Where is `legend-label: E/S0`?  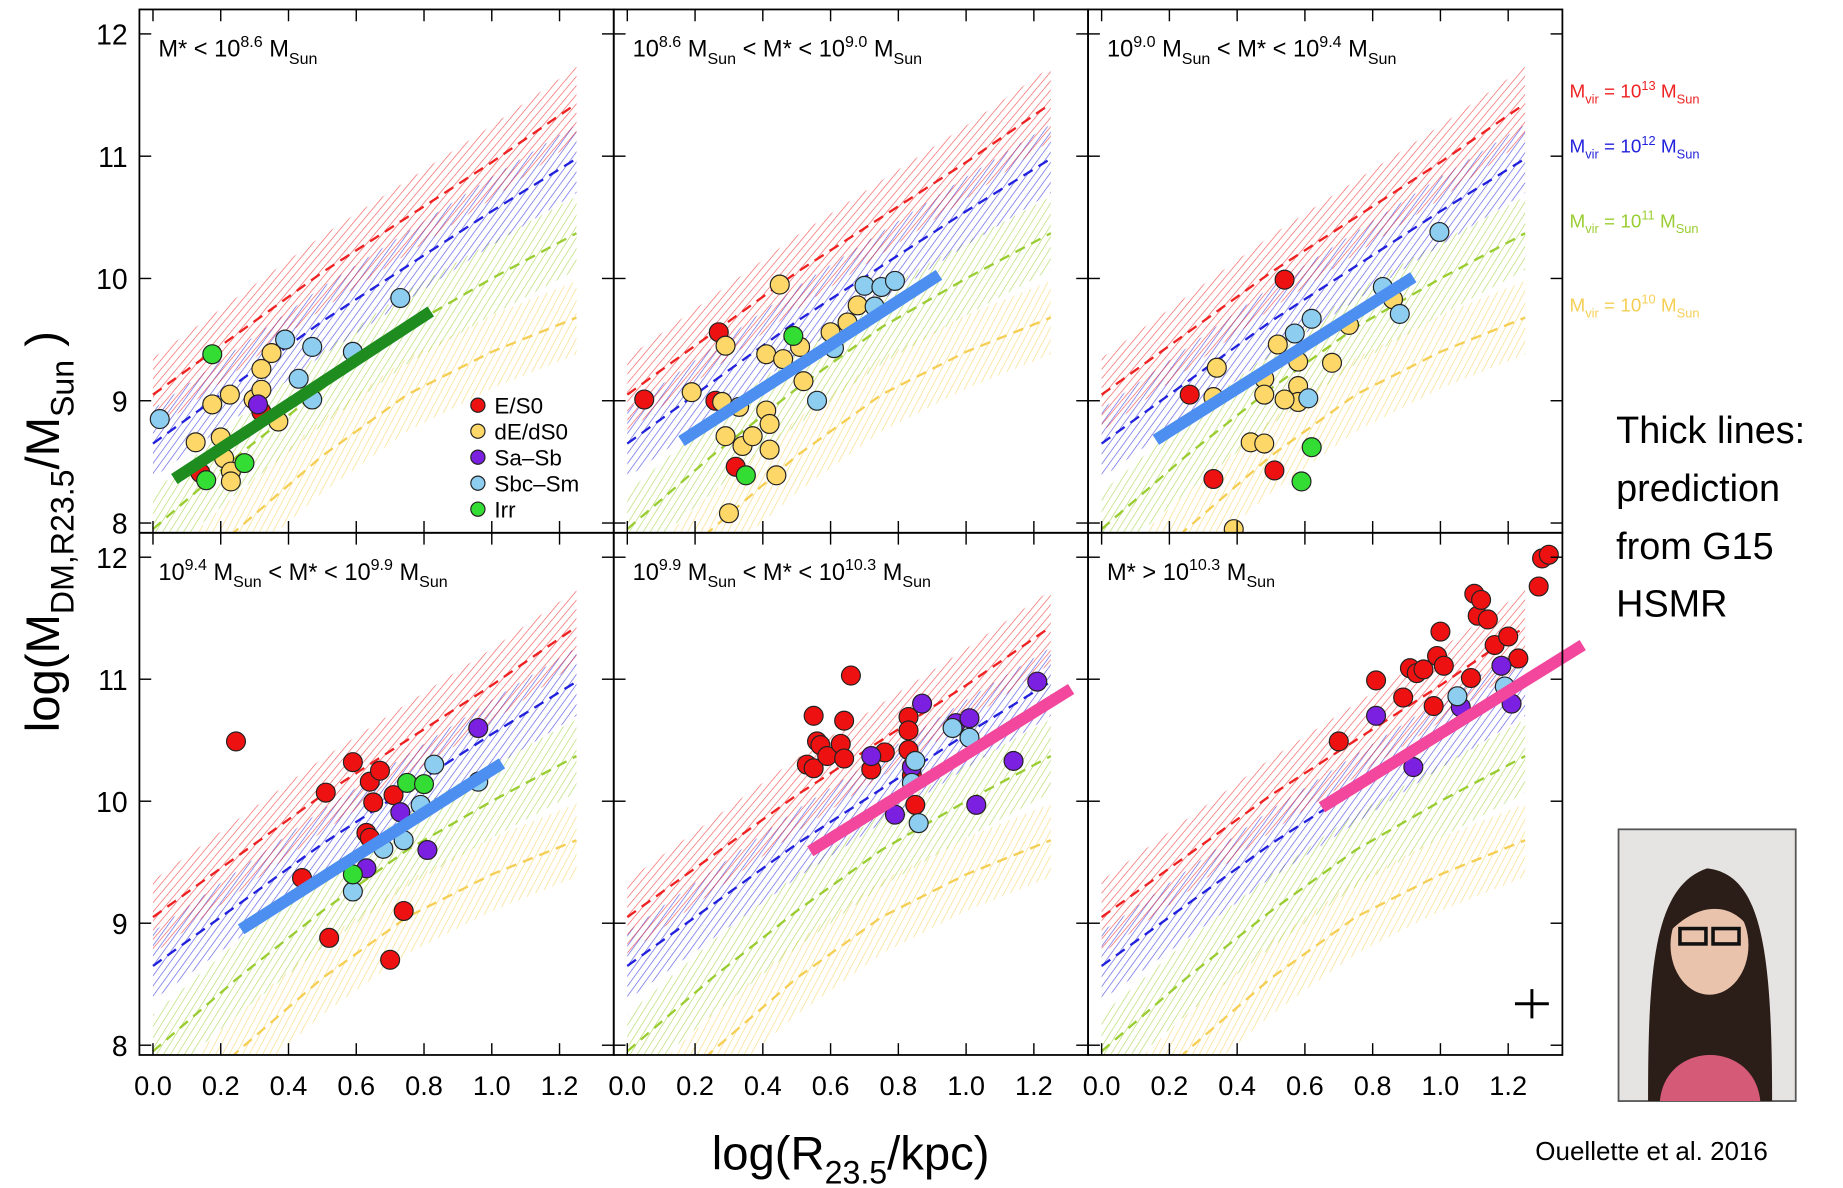
legend-label: E/S0 is located at coordinates (518, 405).